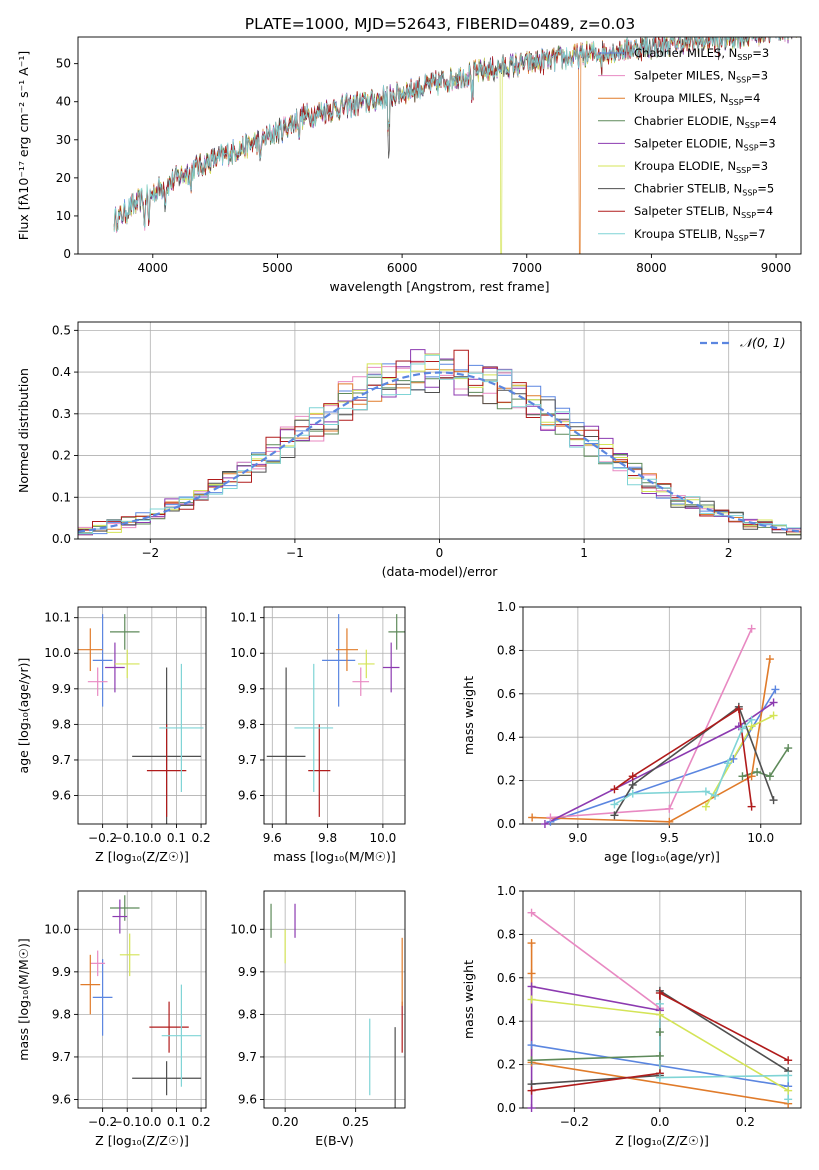  I want to click on legend-entry: Chabrier ELODIE, NSSP=4, so click(705, 122).